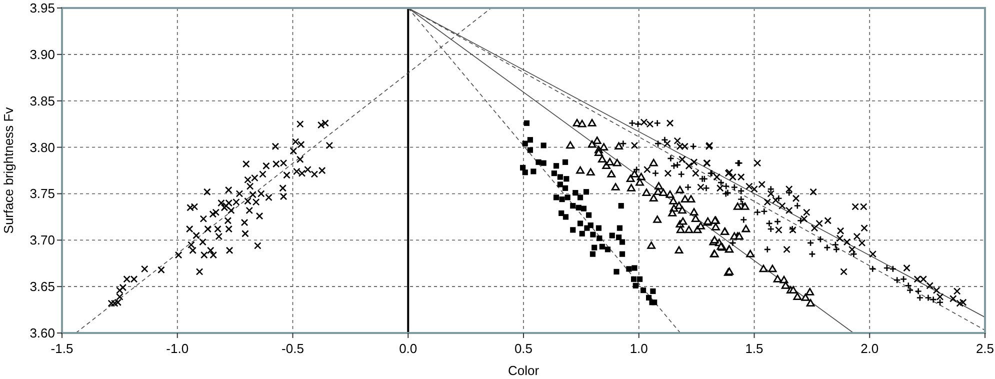 The width and height of the screenshot is (995, 379). What do you see at coordinates (42, 286) in the screenshot?
I see `y-tick-label: 3.65` at bounding box center [42, 286].